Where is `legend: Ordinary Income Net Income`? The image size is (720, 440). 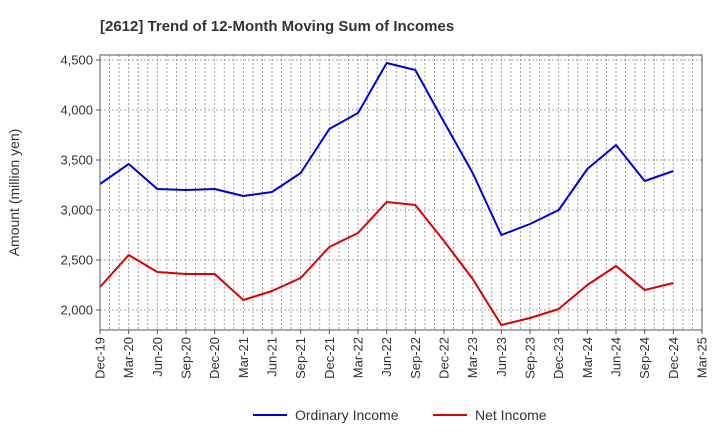
legend: Ordinary Income Net Income is located at coordinates (400, 415).